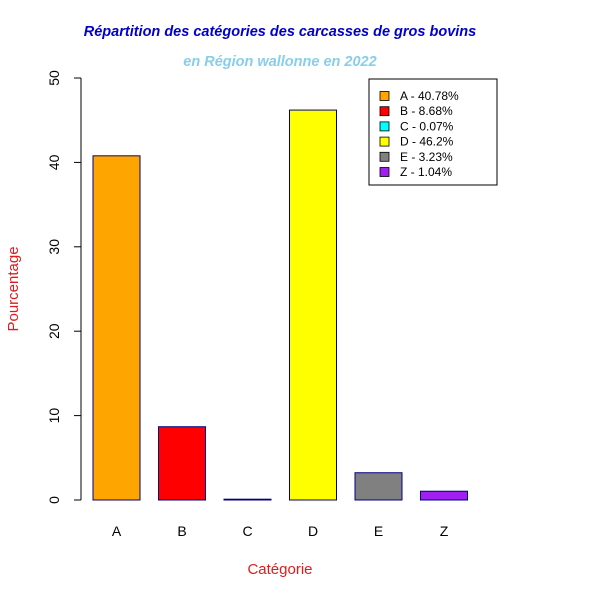 Image resolution: width=599 pixels, height=598 pixels. I want to click on x-tick-label: C, so click(247, 531).